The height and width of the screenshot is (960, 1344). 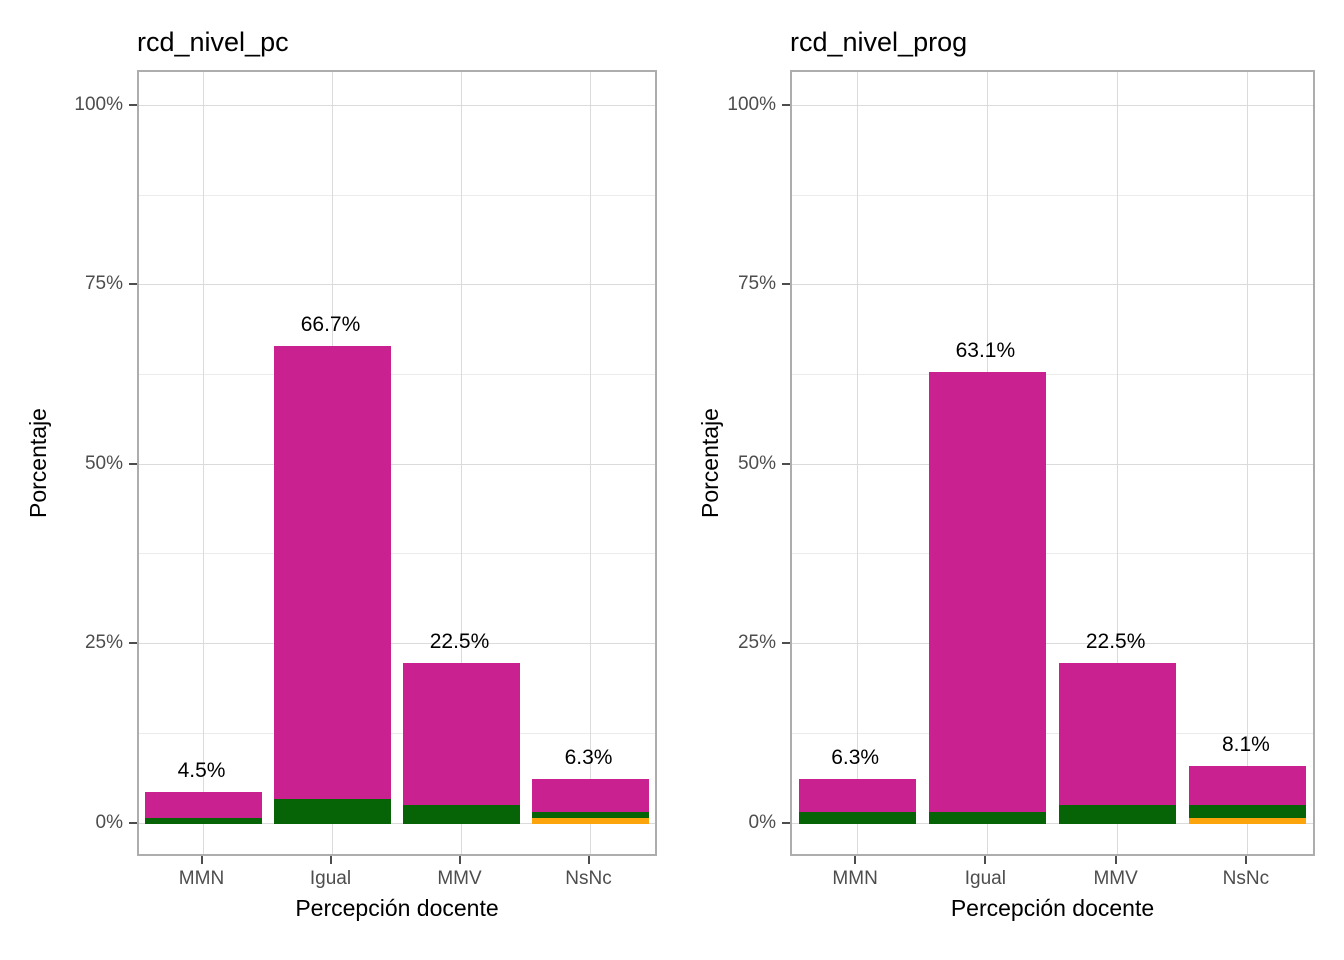 What do you see at coordinates (985, 350) in the screenshot?
I see `bar-value-label-igual: 63.1%` at bounding box center [985, 350].